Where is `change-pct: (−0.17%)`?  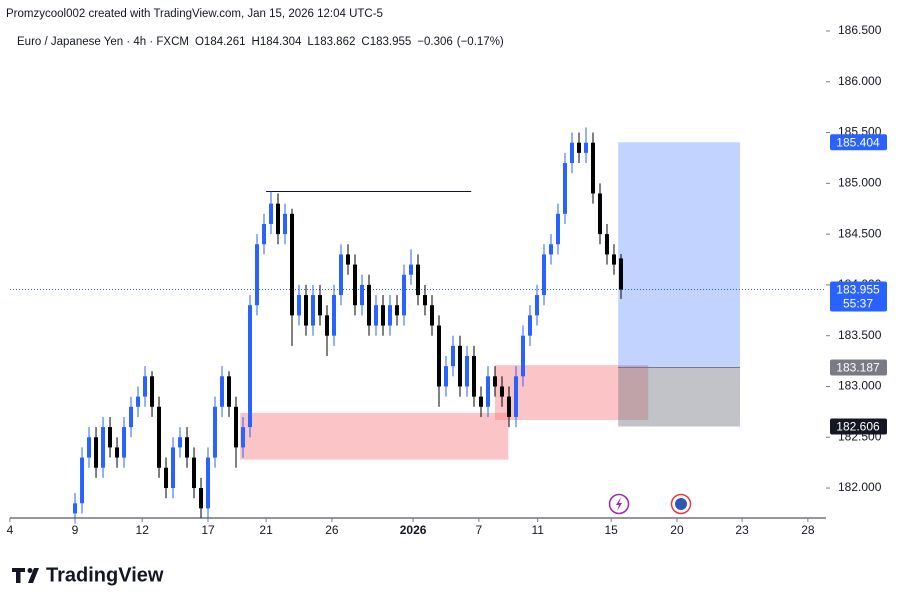
change-pct: (−0.17%) is located at coordinates (480, 42).